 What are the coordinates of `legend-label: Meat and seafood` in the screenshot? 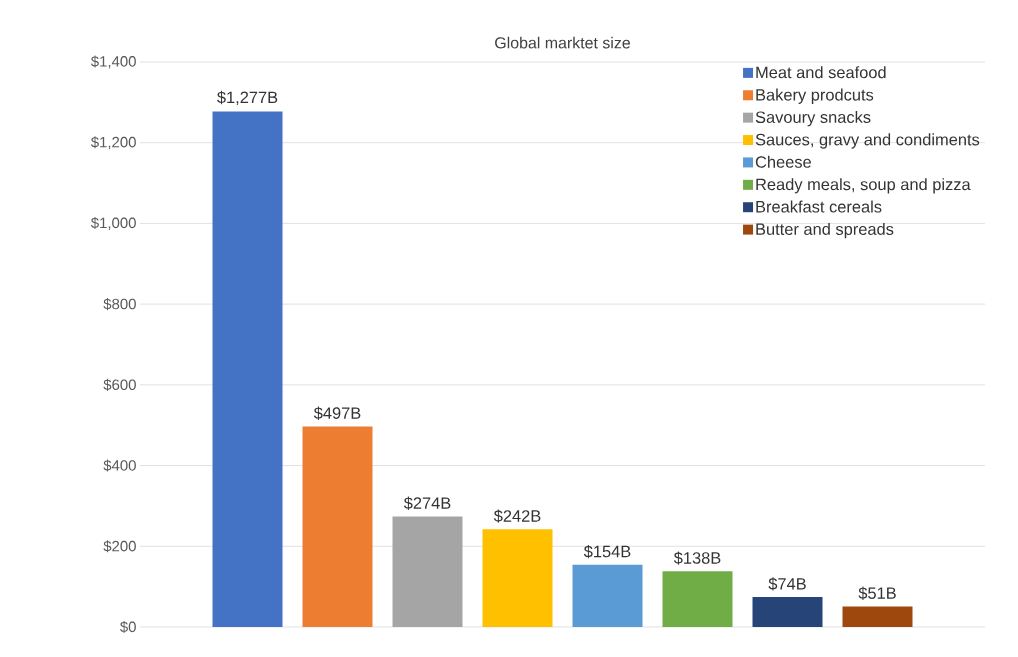 It's located at (821, 72).